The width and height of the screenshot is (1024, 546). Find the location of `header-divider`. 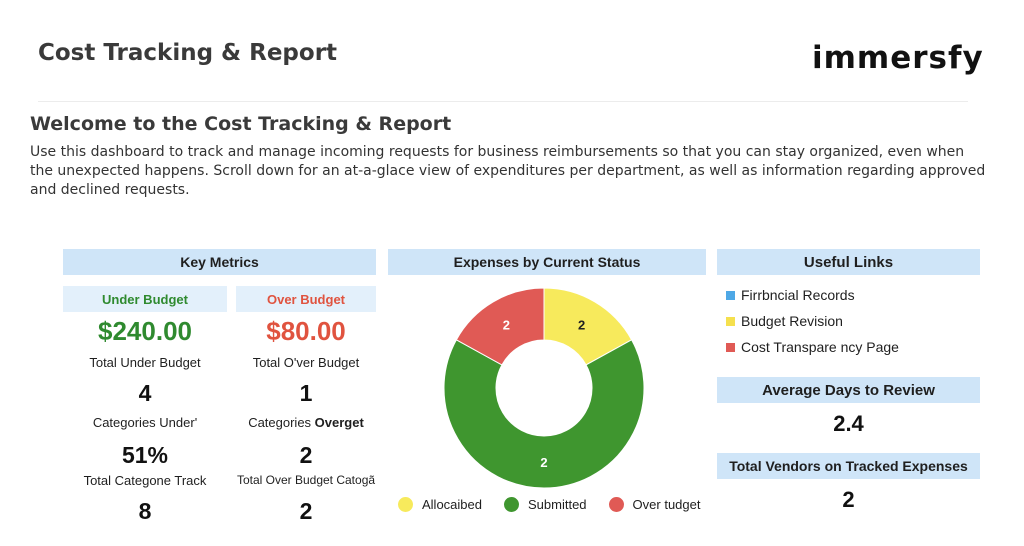

header-divider is located at coordinates (503, 101).